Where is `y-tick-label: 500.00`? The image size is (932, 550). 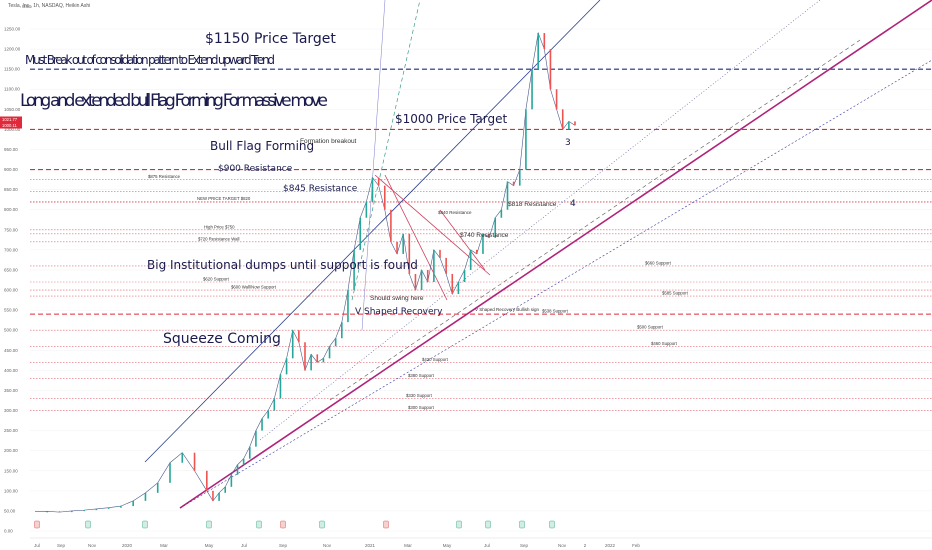 y-tick-label: 500.00 is located at coordinates (11, 330).